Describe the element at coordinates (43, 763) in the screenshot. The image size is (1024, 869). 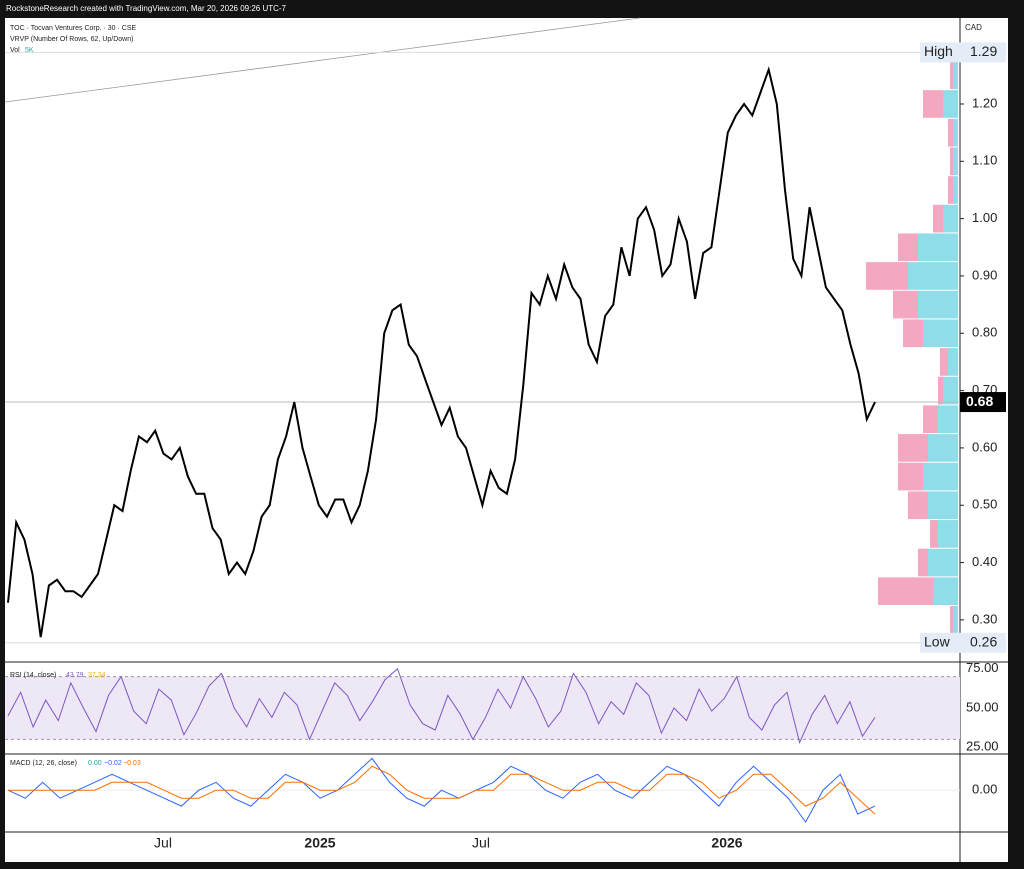
I see `macd-title: MACD (12, 26, close)` at that location.